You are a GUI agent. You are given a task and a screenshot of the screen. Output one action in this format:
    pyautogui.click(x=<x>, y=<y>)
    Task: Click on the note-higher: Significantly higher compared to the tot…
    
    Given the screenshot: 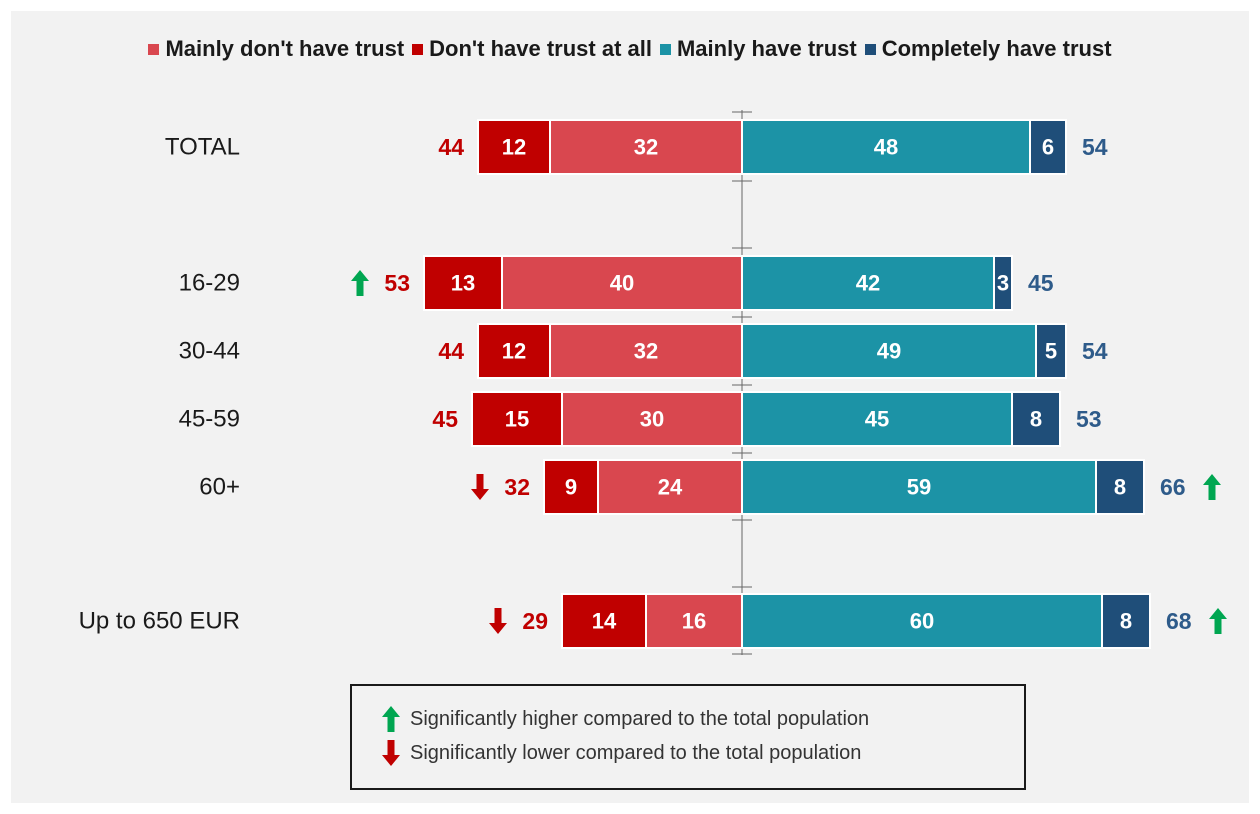 What is the action you would take?
    pyautogui.click(x=625, y=719)
    